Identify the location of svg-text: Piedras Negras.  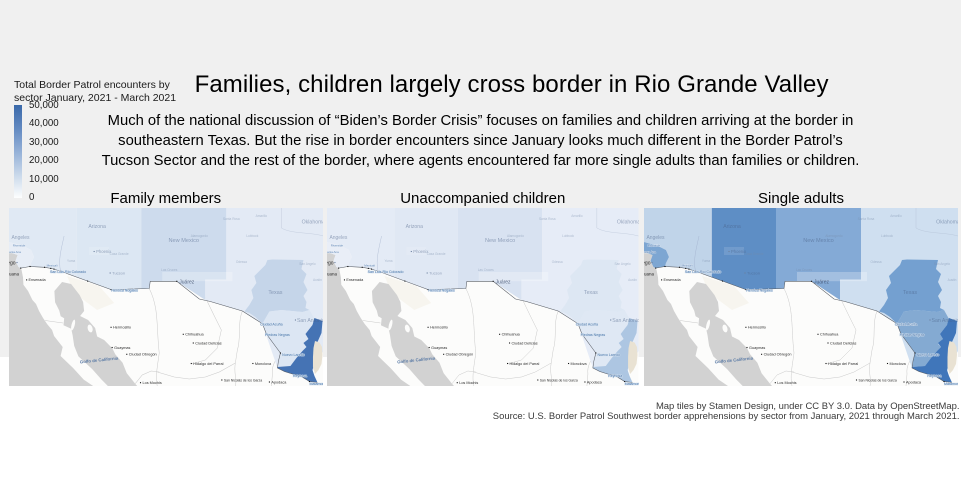
(593, 335).